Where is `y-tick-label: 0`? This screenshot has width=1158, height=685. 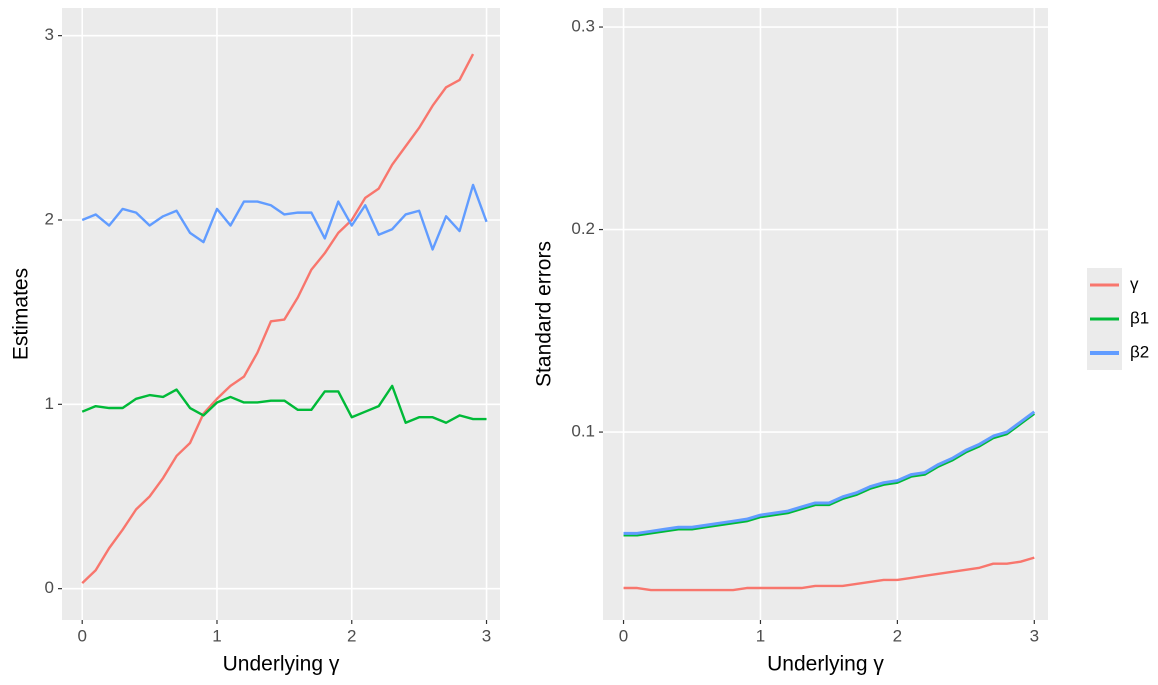 y-tick-label: 0 is located at coordinates (49, 587).